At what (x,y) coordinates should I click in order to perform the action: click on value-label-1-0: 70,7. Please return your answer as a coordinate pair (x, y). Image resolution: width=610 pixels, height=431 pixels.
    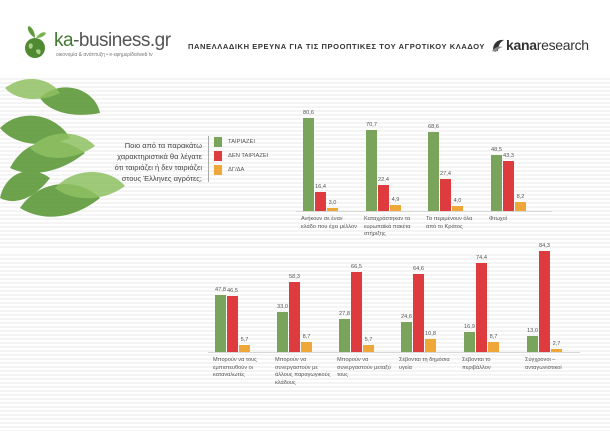
    Looking at the image, I should click on (371, 124).